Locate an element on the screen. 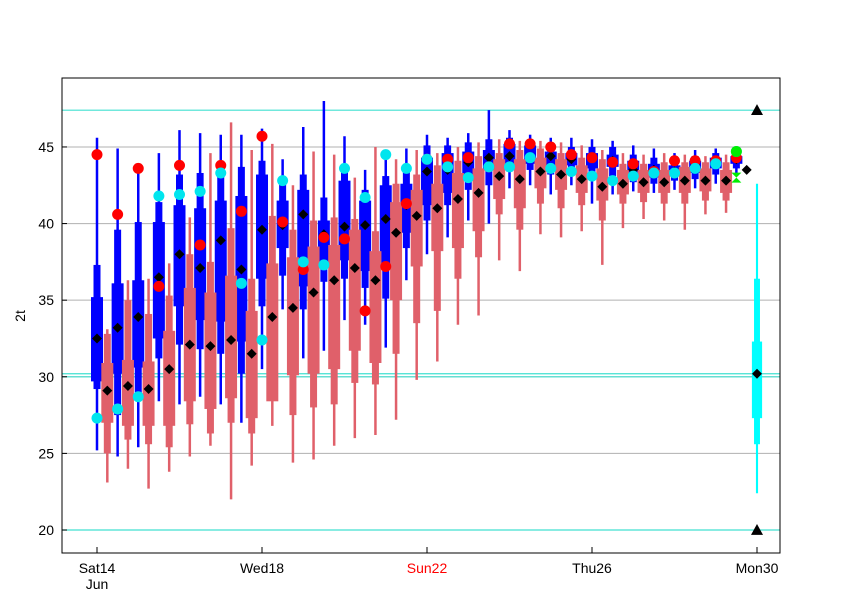  y-tick-label: 45 is located at coordinates (46, 147).